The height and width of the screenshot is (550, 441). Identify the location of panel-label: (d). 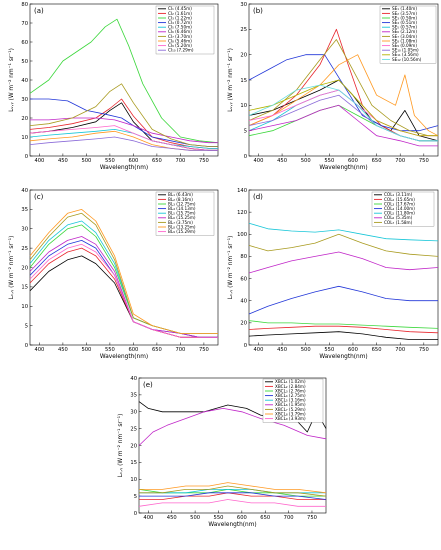
(258, 197).